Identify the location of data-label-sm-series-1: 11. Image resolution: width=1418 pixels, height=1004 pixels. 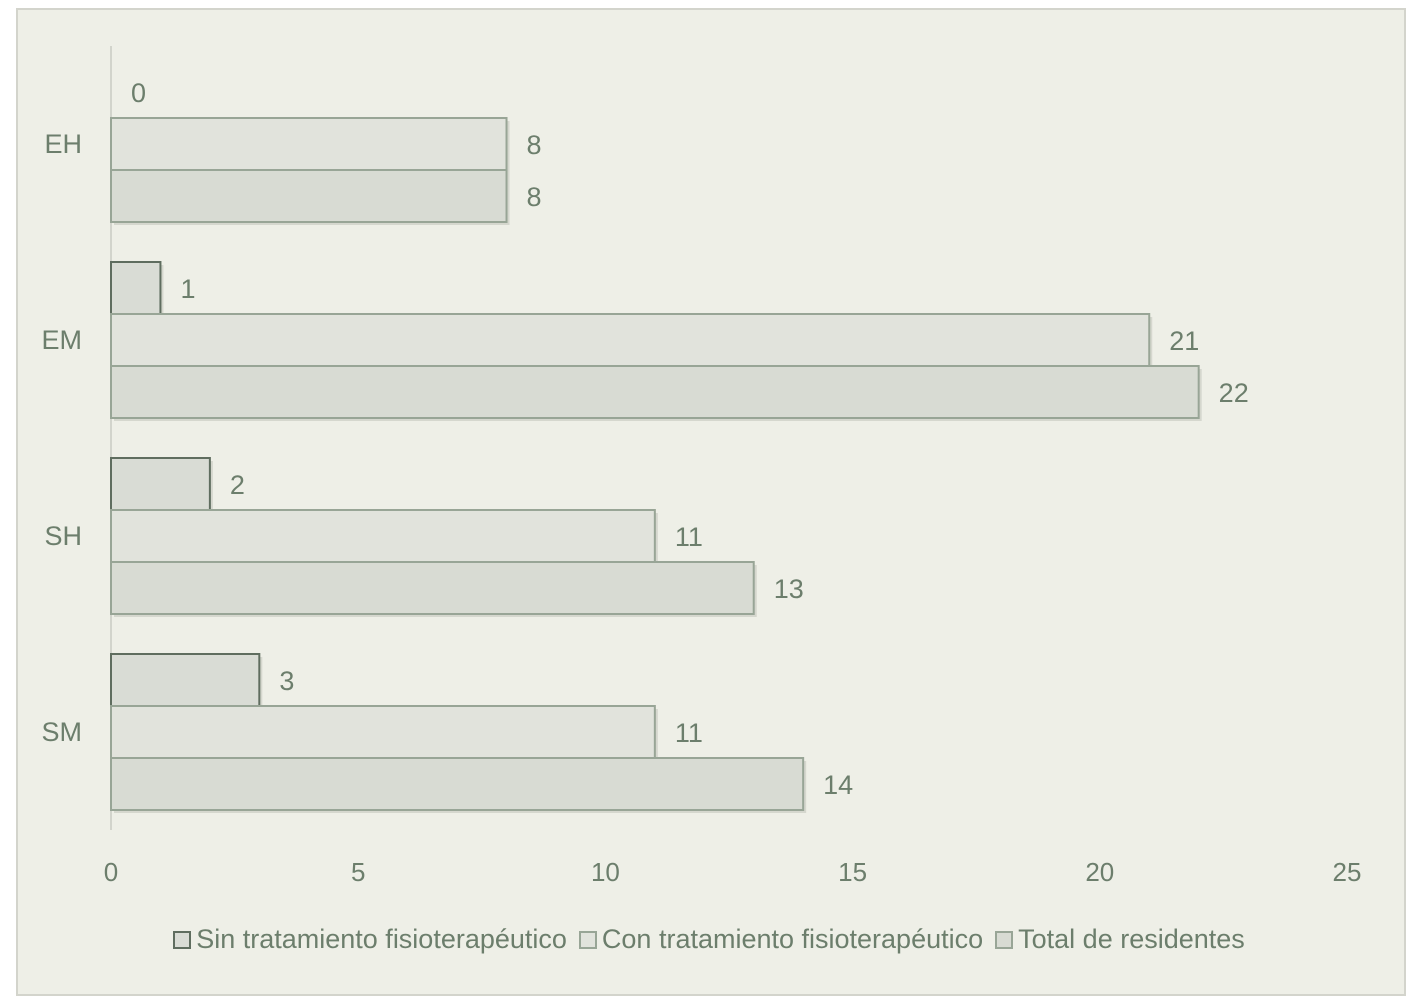
(689, 733).